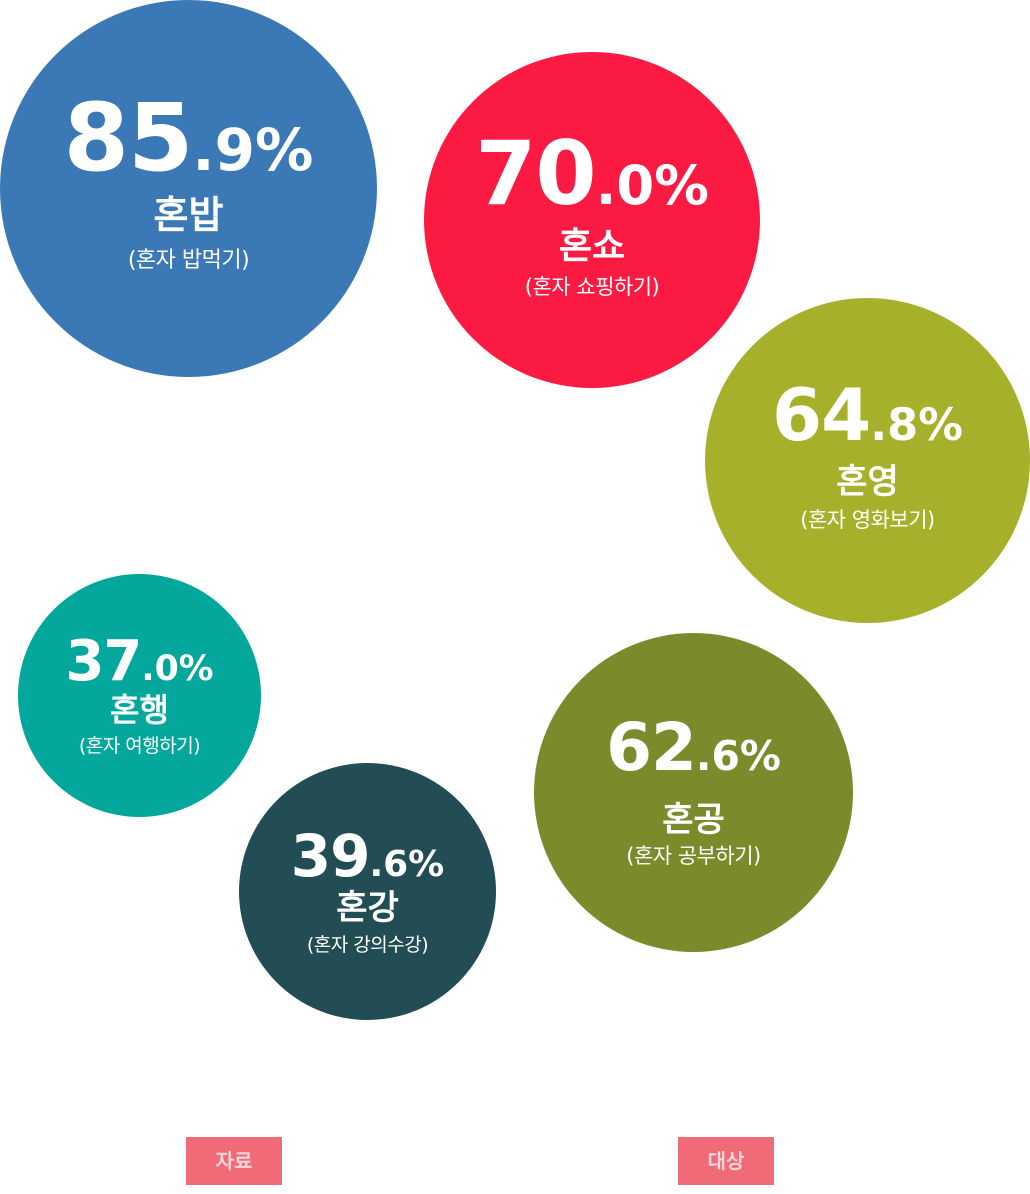  I want to click on bubble-honhaeng: 37.0% 혼행 (혼자 여행하기), so click(139, 695).